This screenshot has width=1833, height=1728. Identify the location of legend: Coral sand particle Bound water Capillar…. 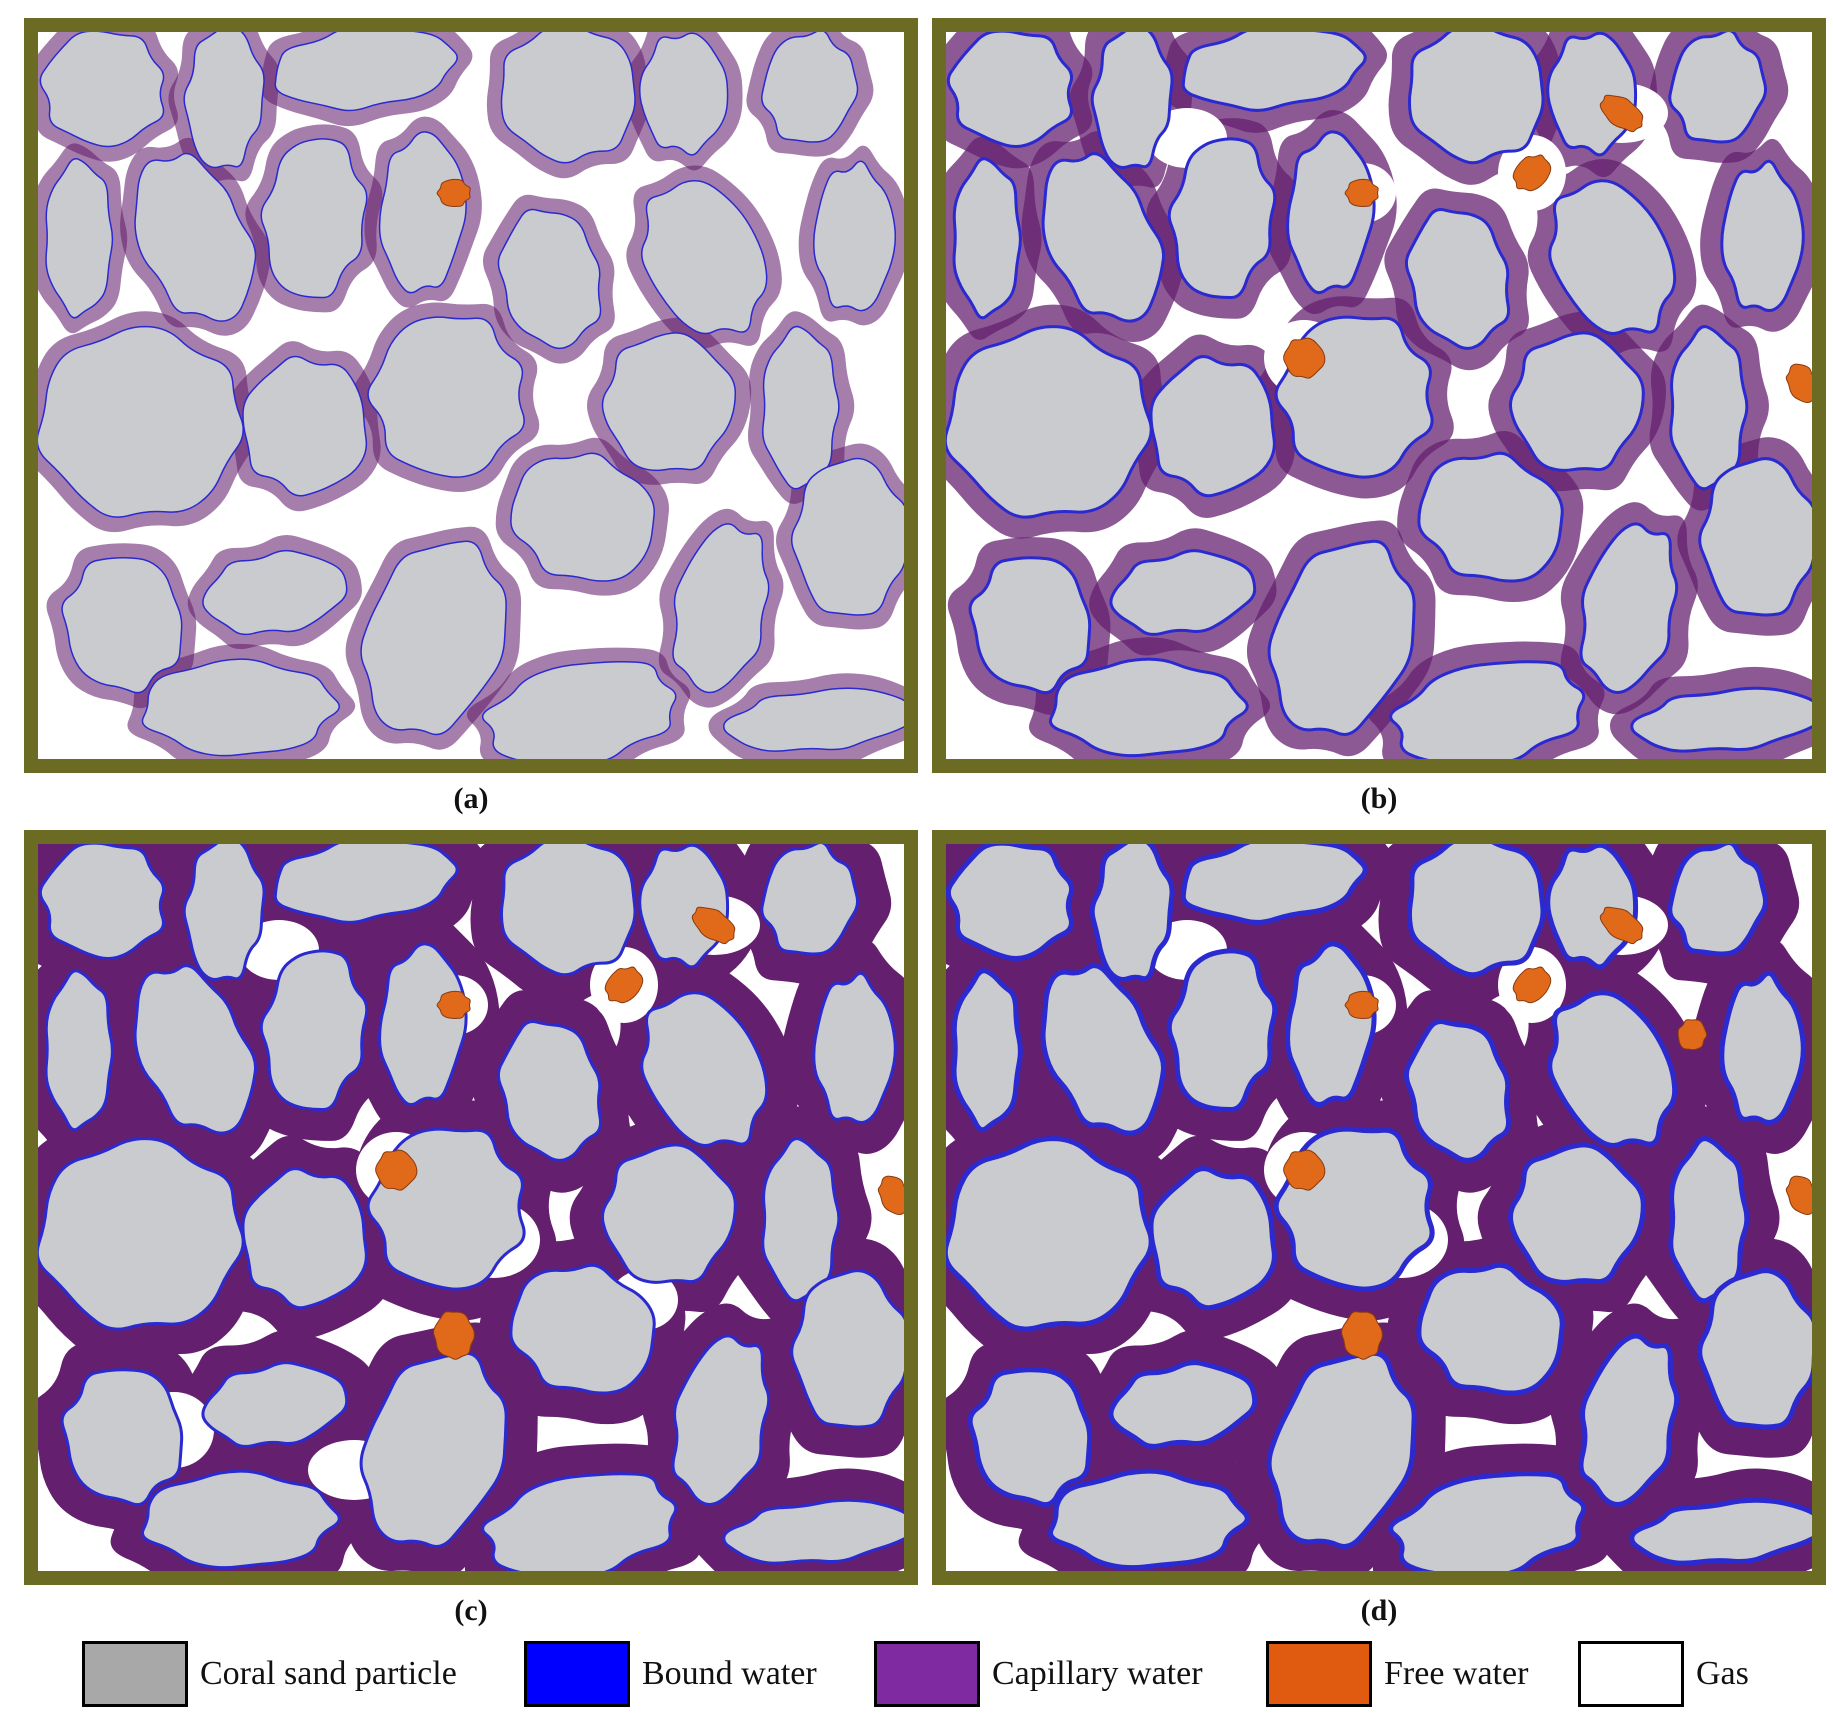
(916, 1678).